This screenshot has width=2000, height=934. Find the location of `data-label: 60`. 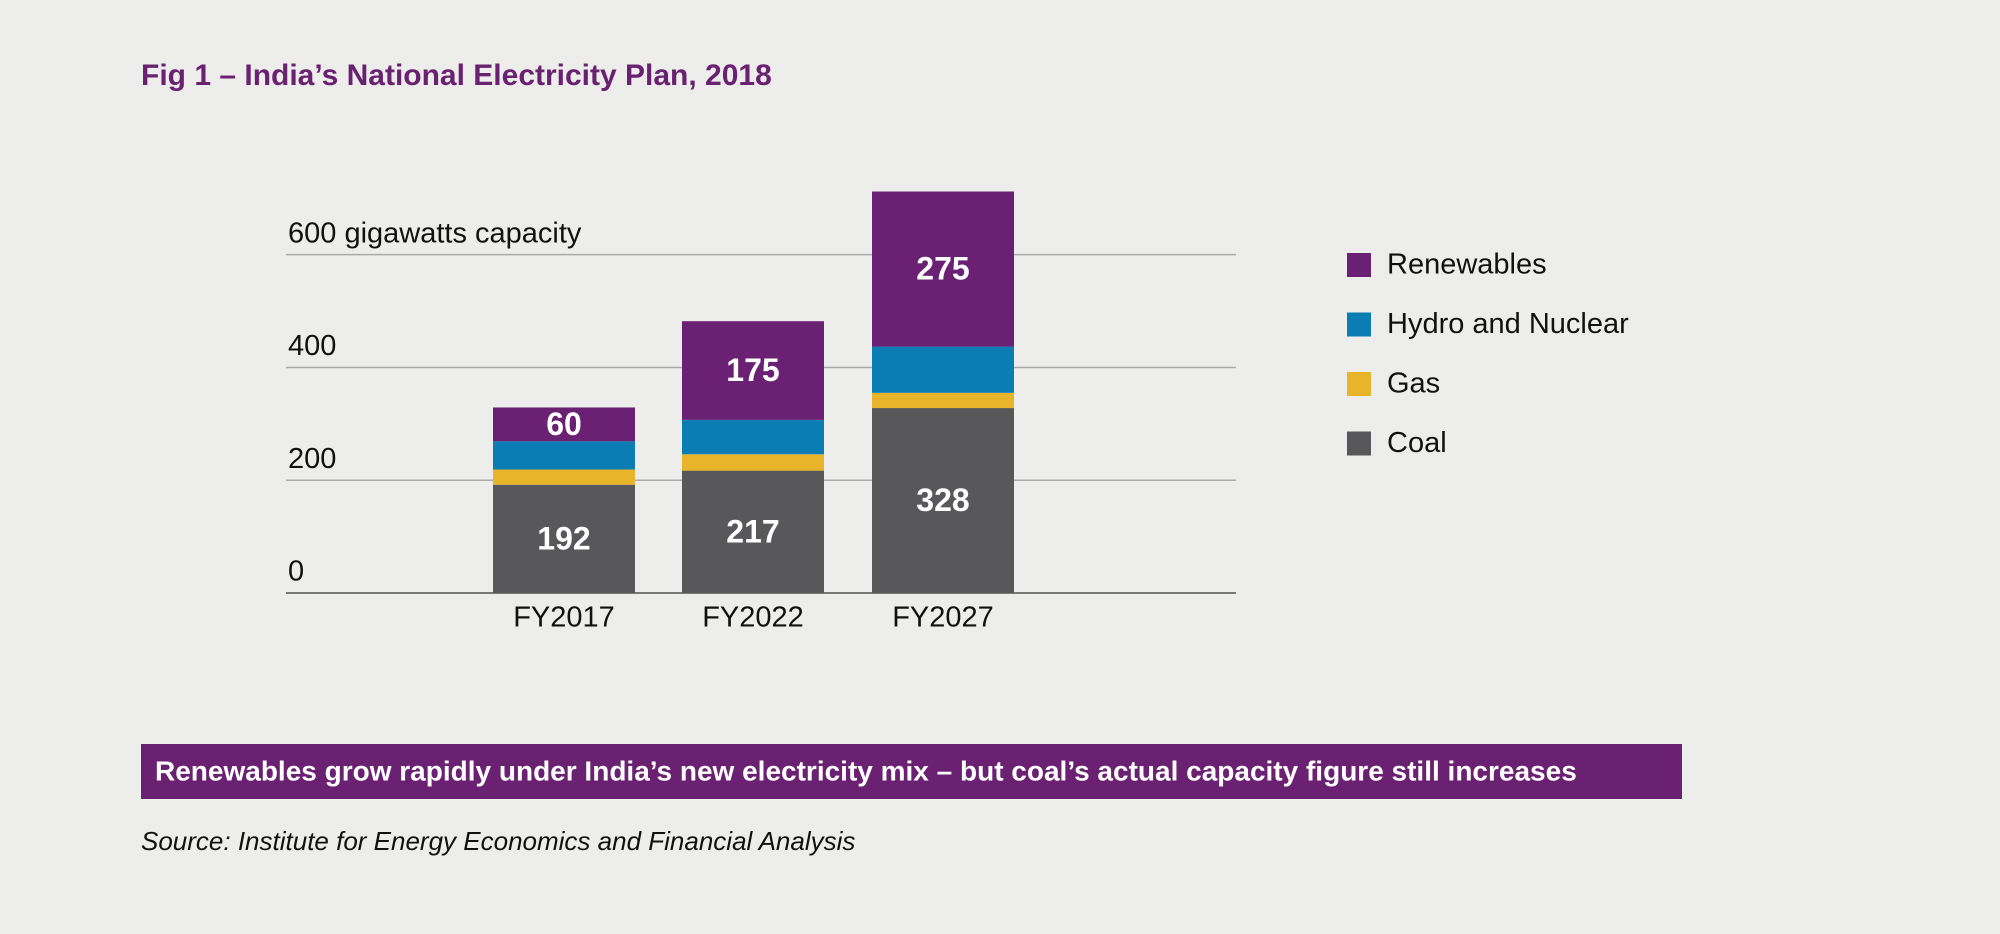

data-label: 60 is located at coordinates (564, 424).